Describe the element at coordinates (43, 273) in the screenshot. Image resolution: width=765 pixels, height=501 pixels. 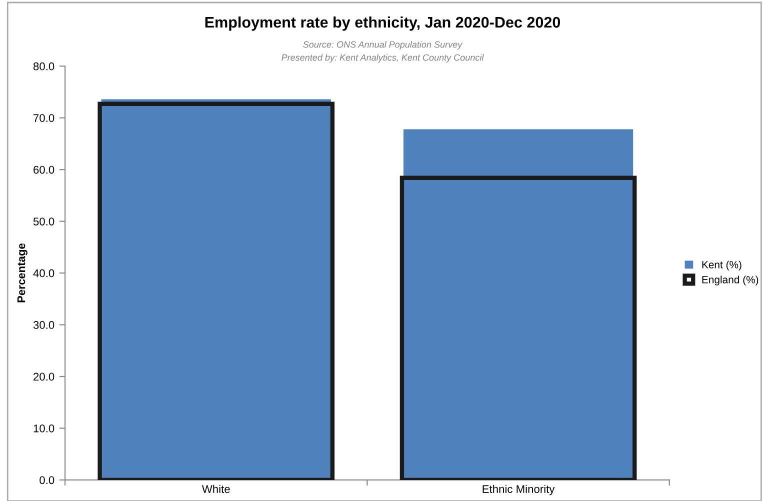
I see `y-tick-label: 40.0` at that location.